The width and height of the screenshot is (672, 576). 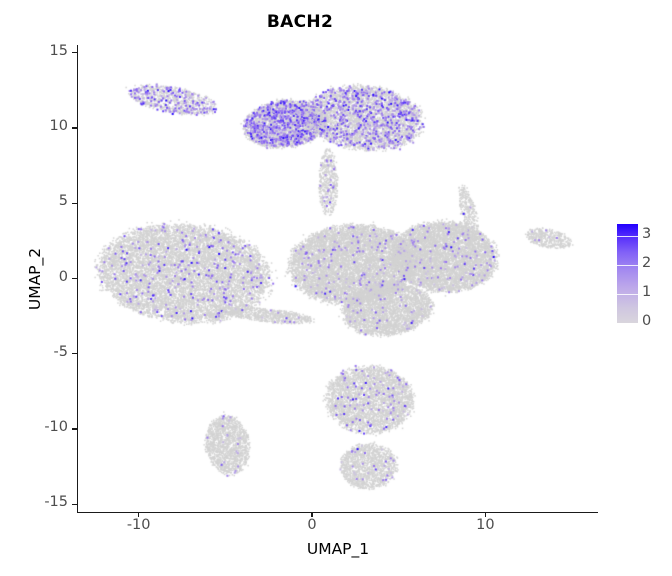 What do you see at coordinates (58, 50) in the screenshot?
I see `y-tick-label: 15` at bounding box center [58, 50].